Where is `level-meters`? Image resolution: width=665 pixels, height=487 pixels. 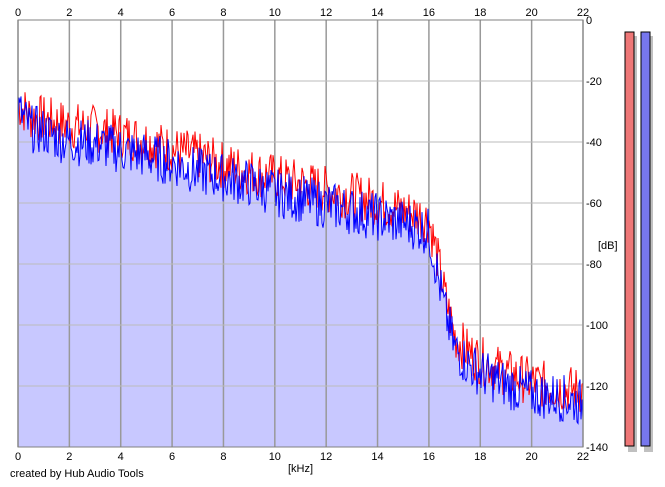 level-meters is located at coordinates (638, 241).